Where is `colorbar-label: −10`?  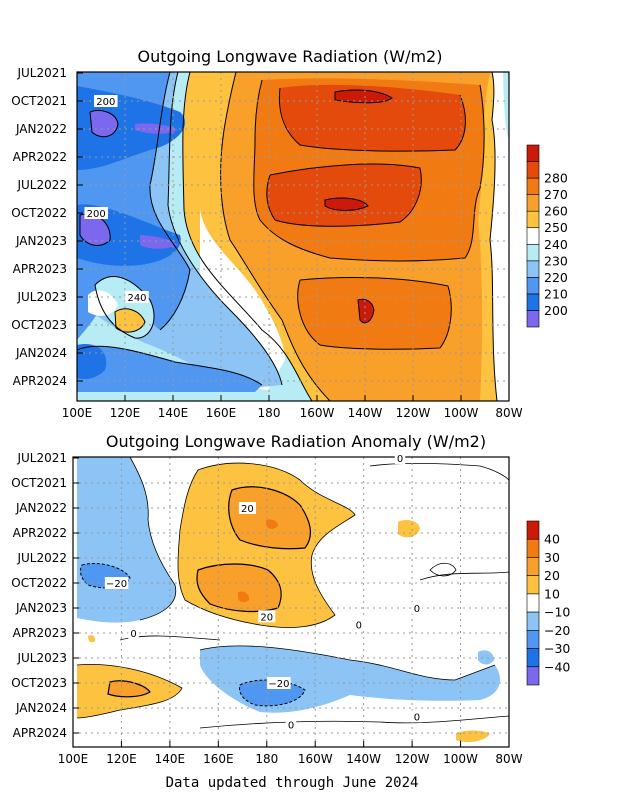 colorbar-label: −10 is located at coordinates (557, 612).